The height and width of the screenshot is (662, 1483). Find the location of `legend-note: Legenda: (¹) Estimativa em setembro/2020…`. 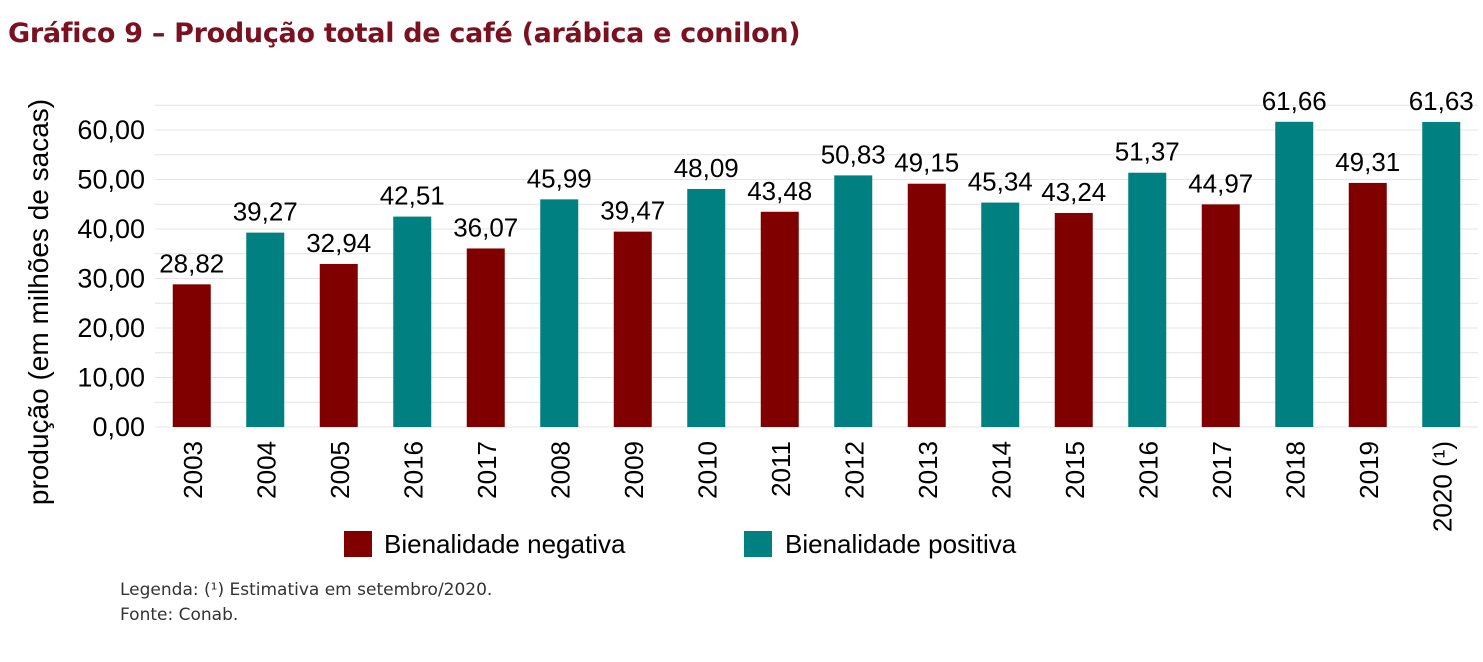

legend-note: Legenda: (¹) Estimativa em setembro/2020… is located at coordinates (306, 590).